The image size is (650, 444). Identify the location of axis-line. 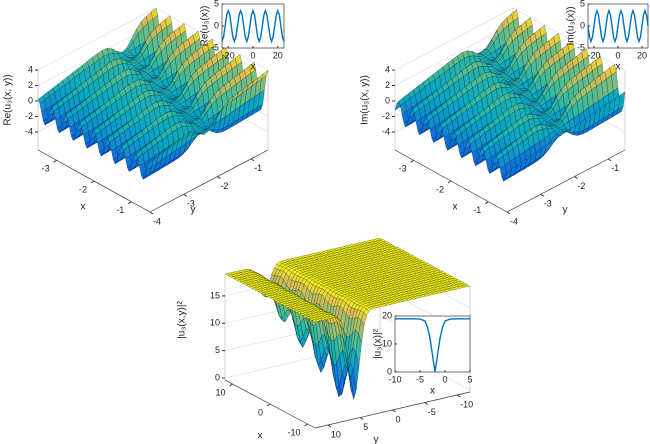
(209, 181).